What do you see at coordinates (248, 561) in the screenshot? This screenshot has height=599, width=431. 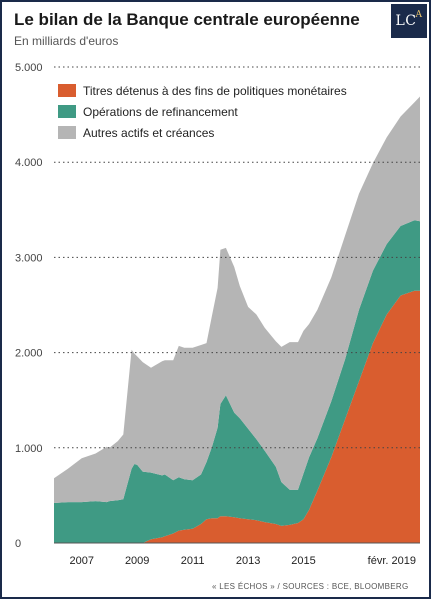 I see `x-tick-label: 2013` at bounding box center [248, 561].